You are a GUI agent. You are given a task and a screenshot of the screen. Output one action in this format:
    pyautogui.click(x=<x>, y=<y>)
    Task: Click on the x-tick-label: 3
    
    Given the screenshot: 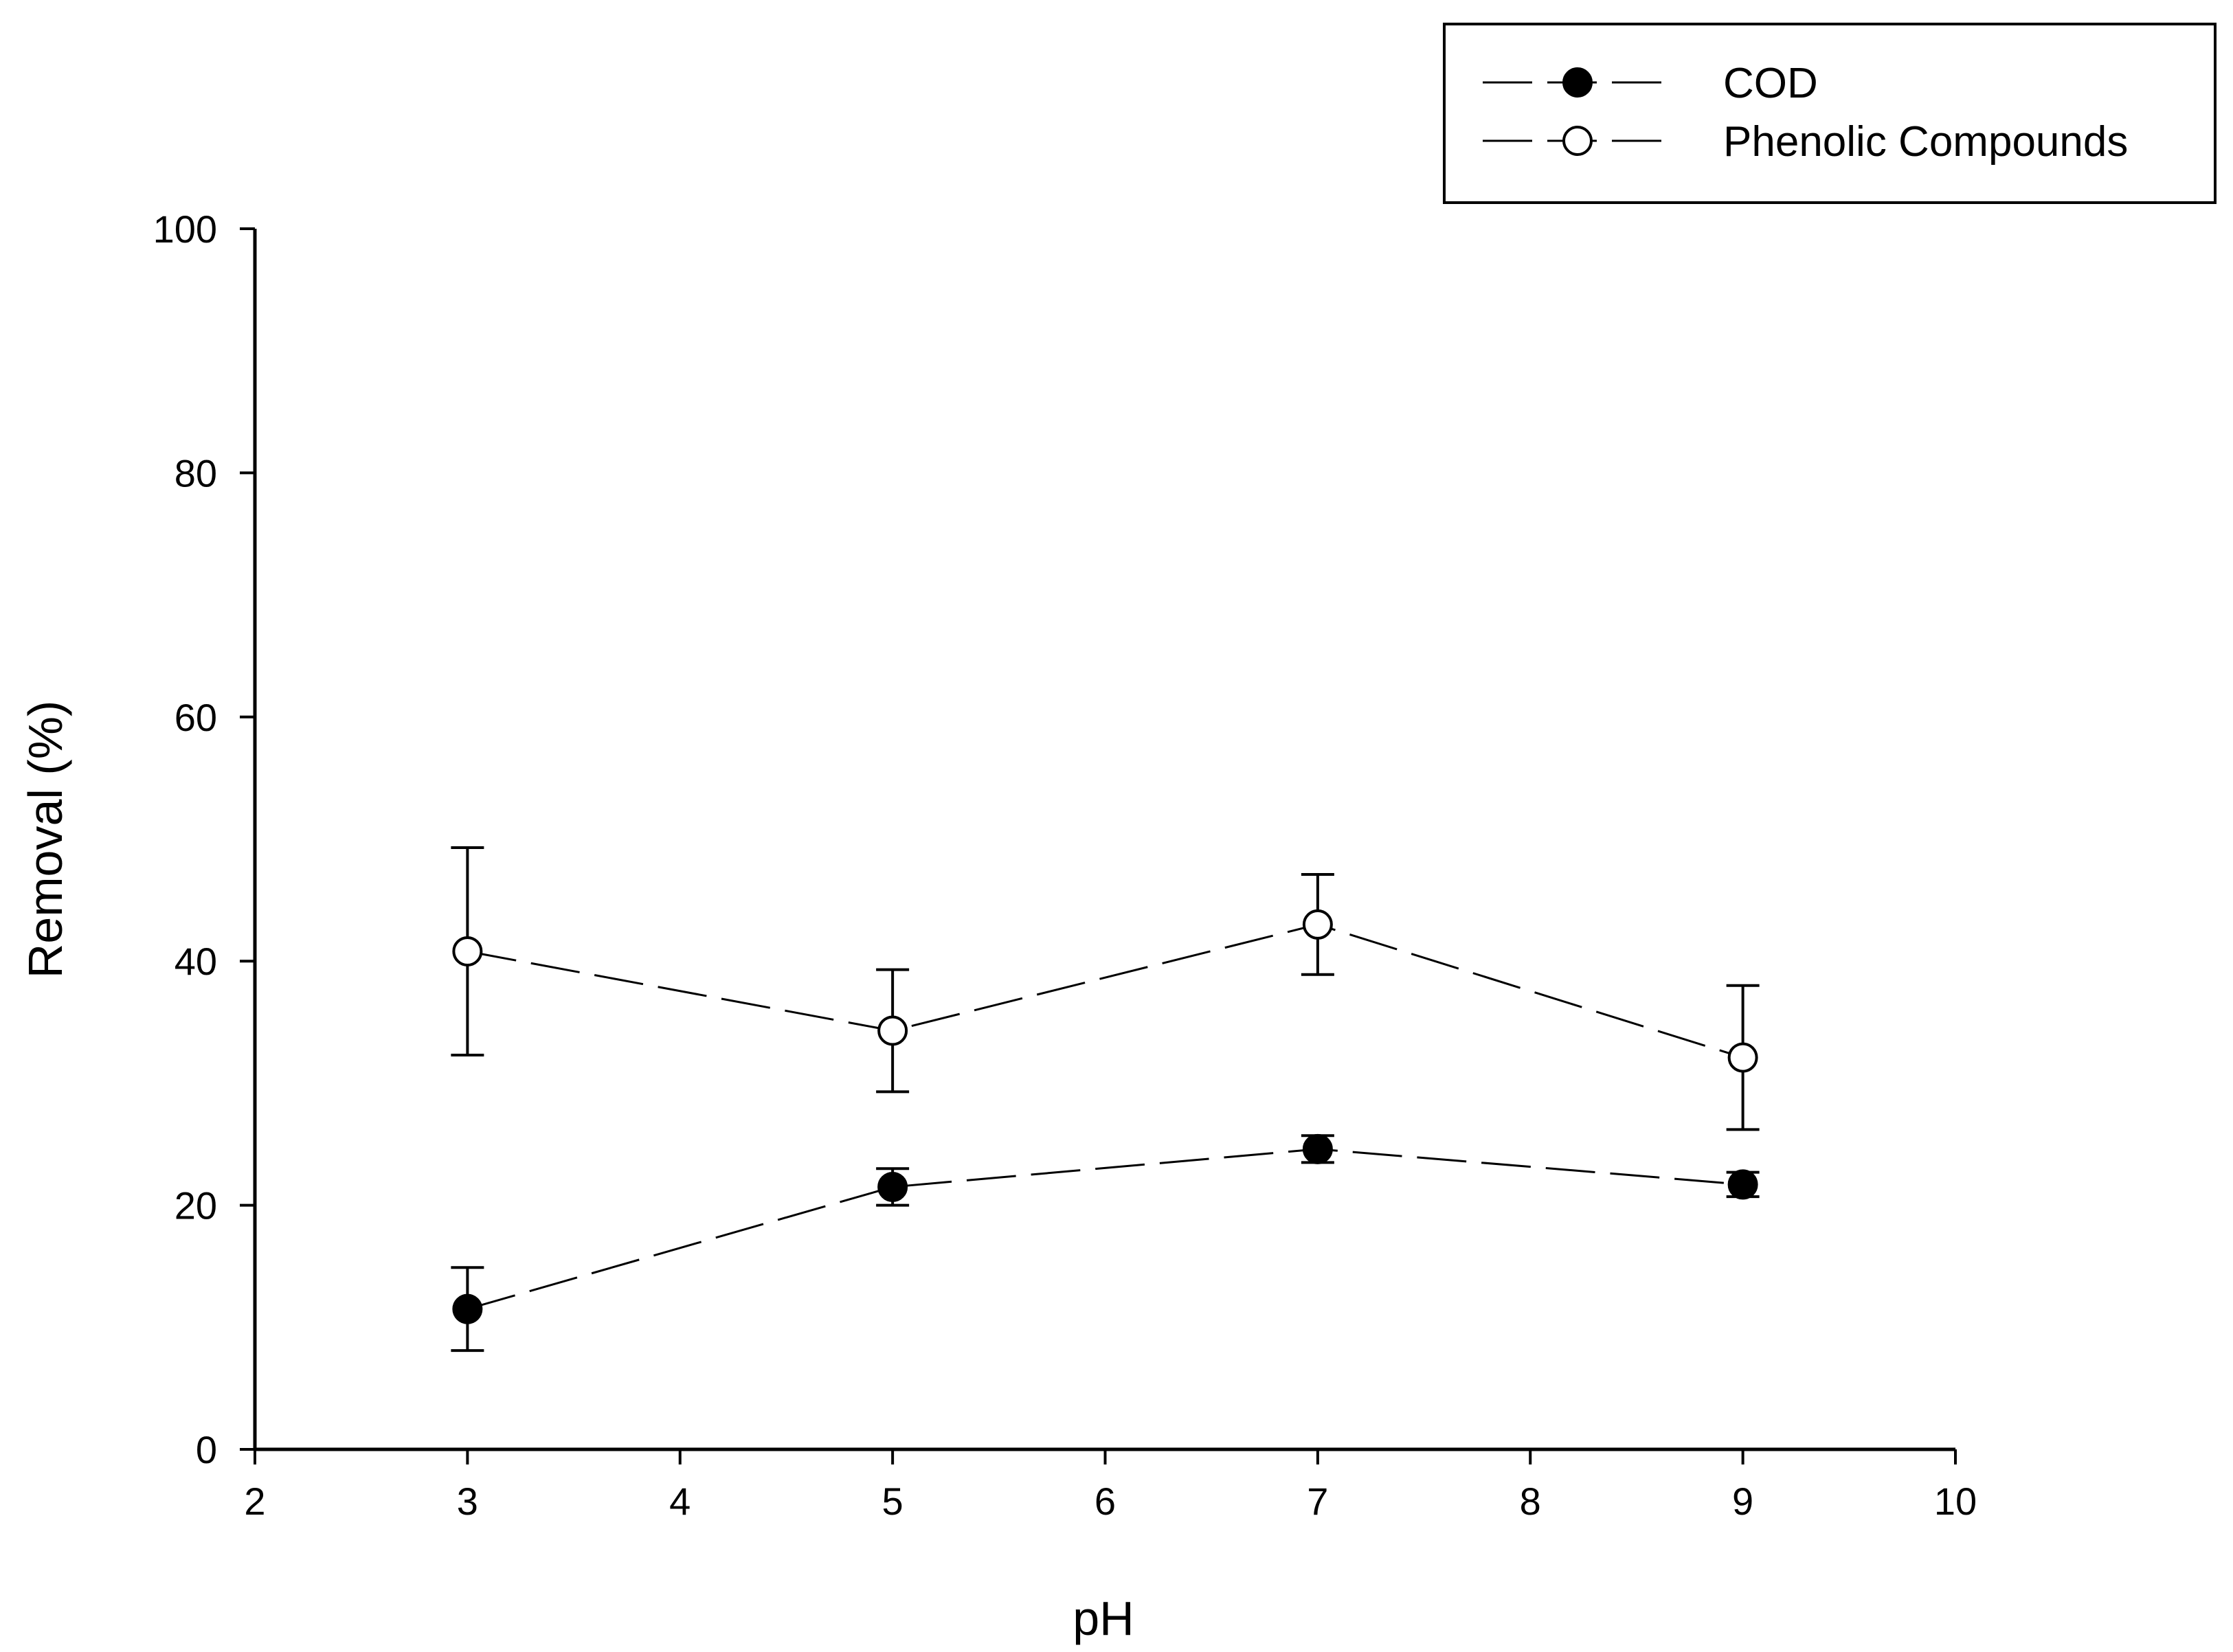 What is the action you would take?
    pyautogui.click(x=467, y=1502)
    